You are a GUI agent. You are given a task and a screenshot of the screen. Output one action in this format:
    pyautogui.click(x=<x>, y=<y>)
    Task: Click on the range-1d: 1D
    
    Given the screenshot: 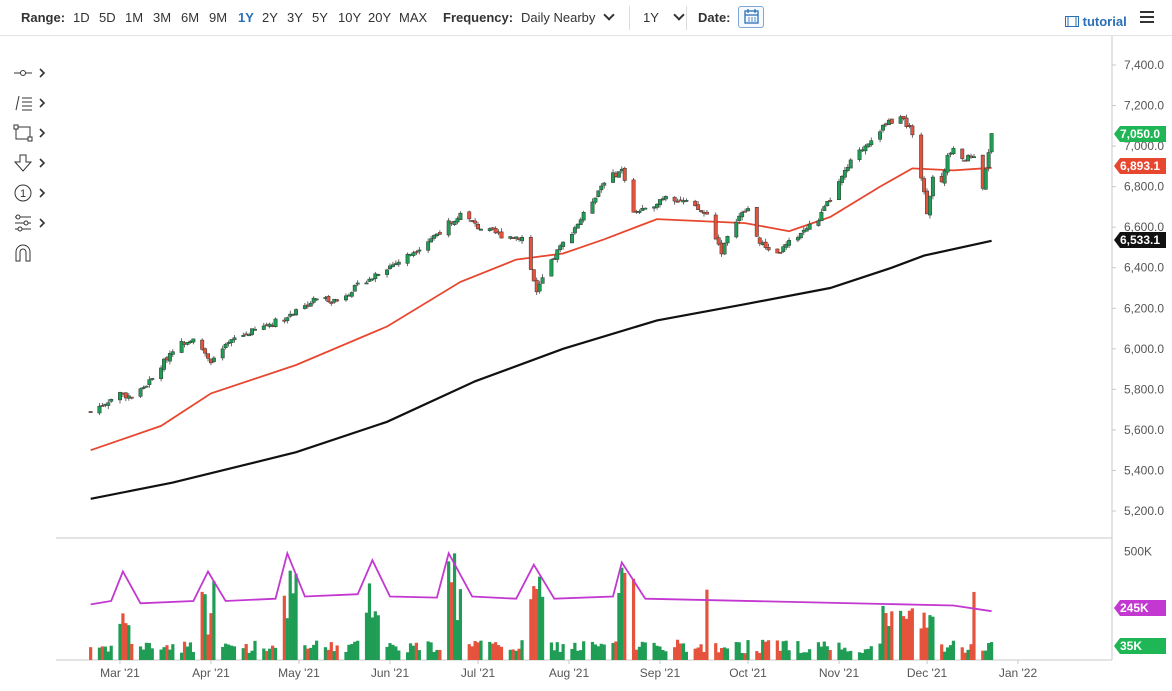 What is the action you would take?
    pyautogui.click(x=81, y=17)
    